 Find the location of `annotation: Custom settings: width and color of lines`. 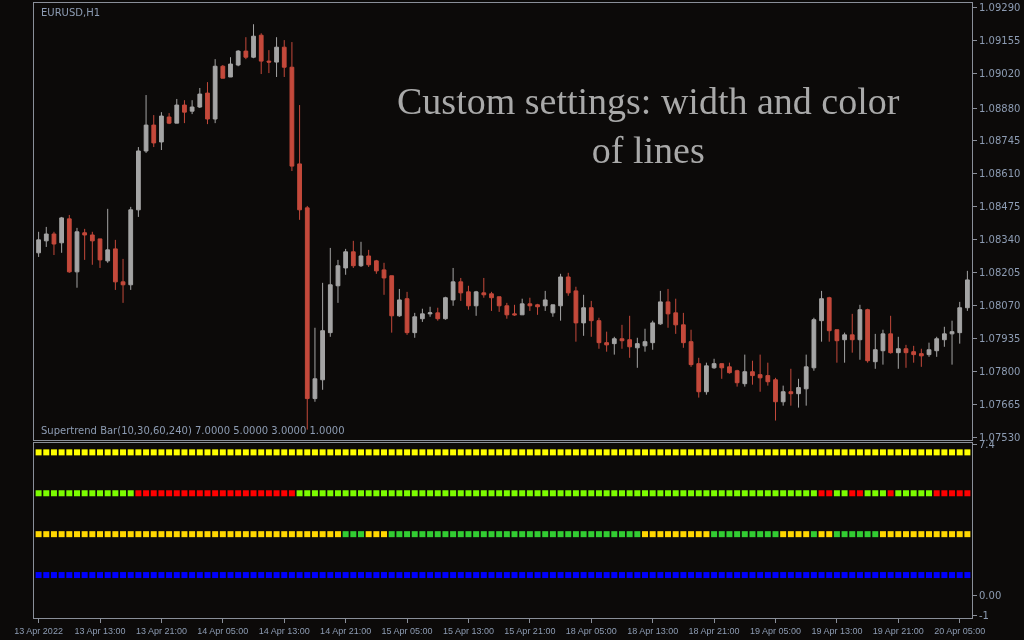

annotation: Custom settings: width and color of lines is located at coordinates (648, 126).